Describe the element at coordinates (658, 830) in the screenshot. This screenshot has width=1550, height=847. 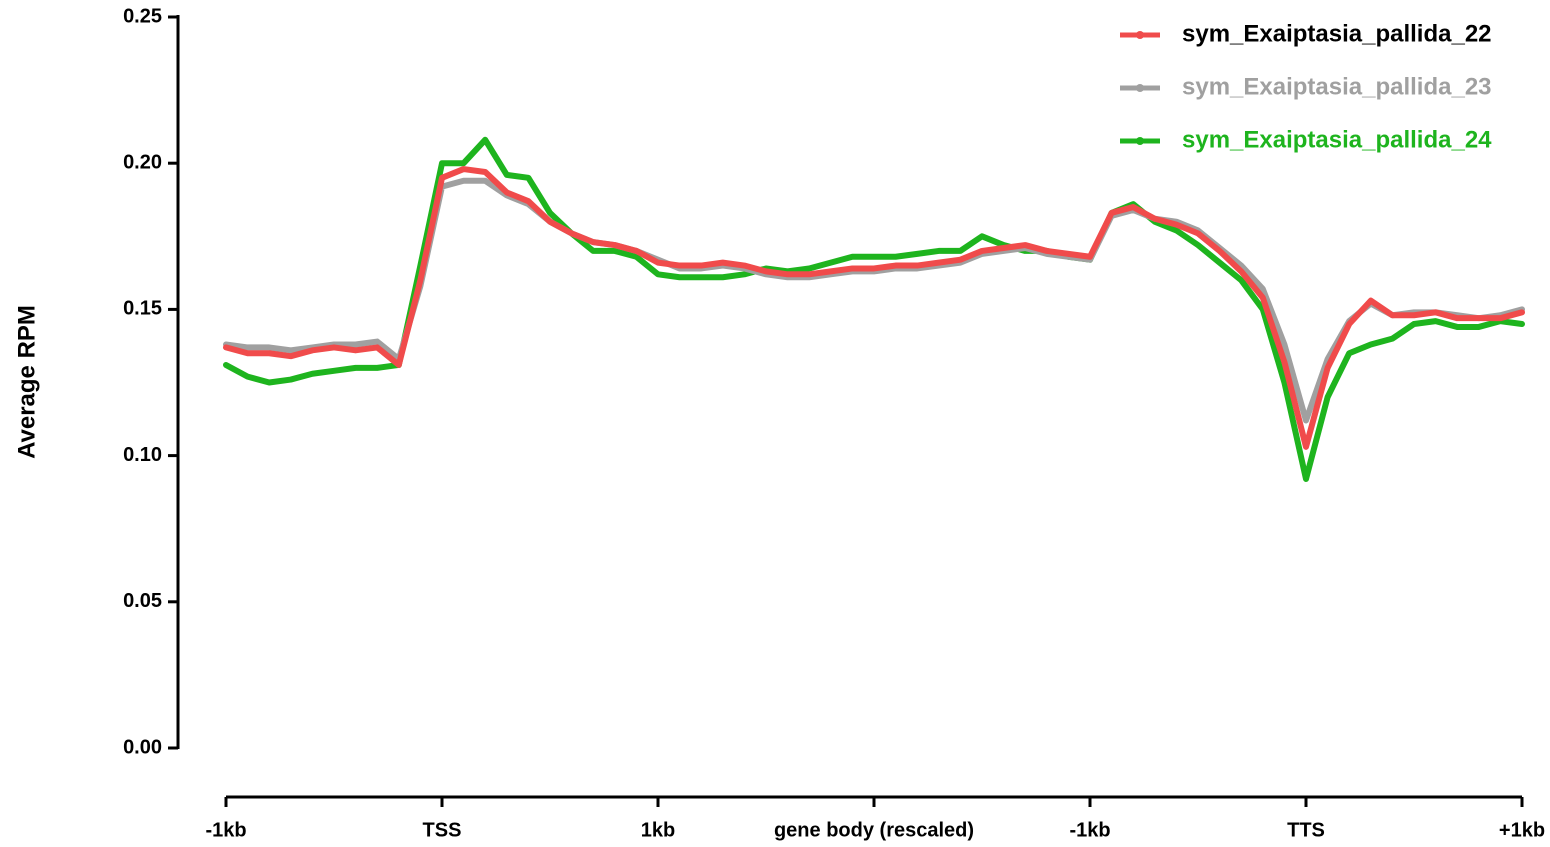
I see `x-tick-label: 1kb` at that location.